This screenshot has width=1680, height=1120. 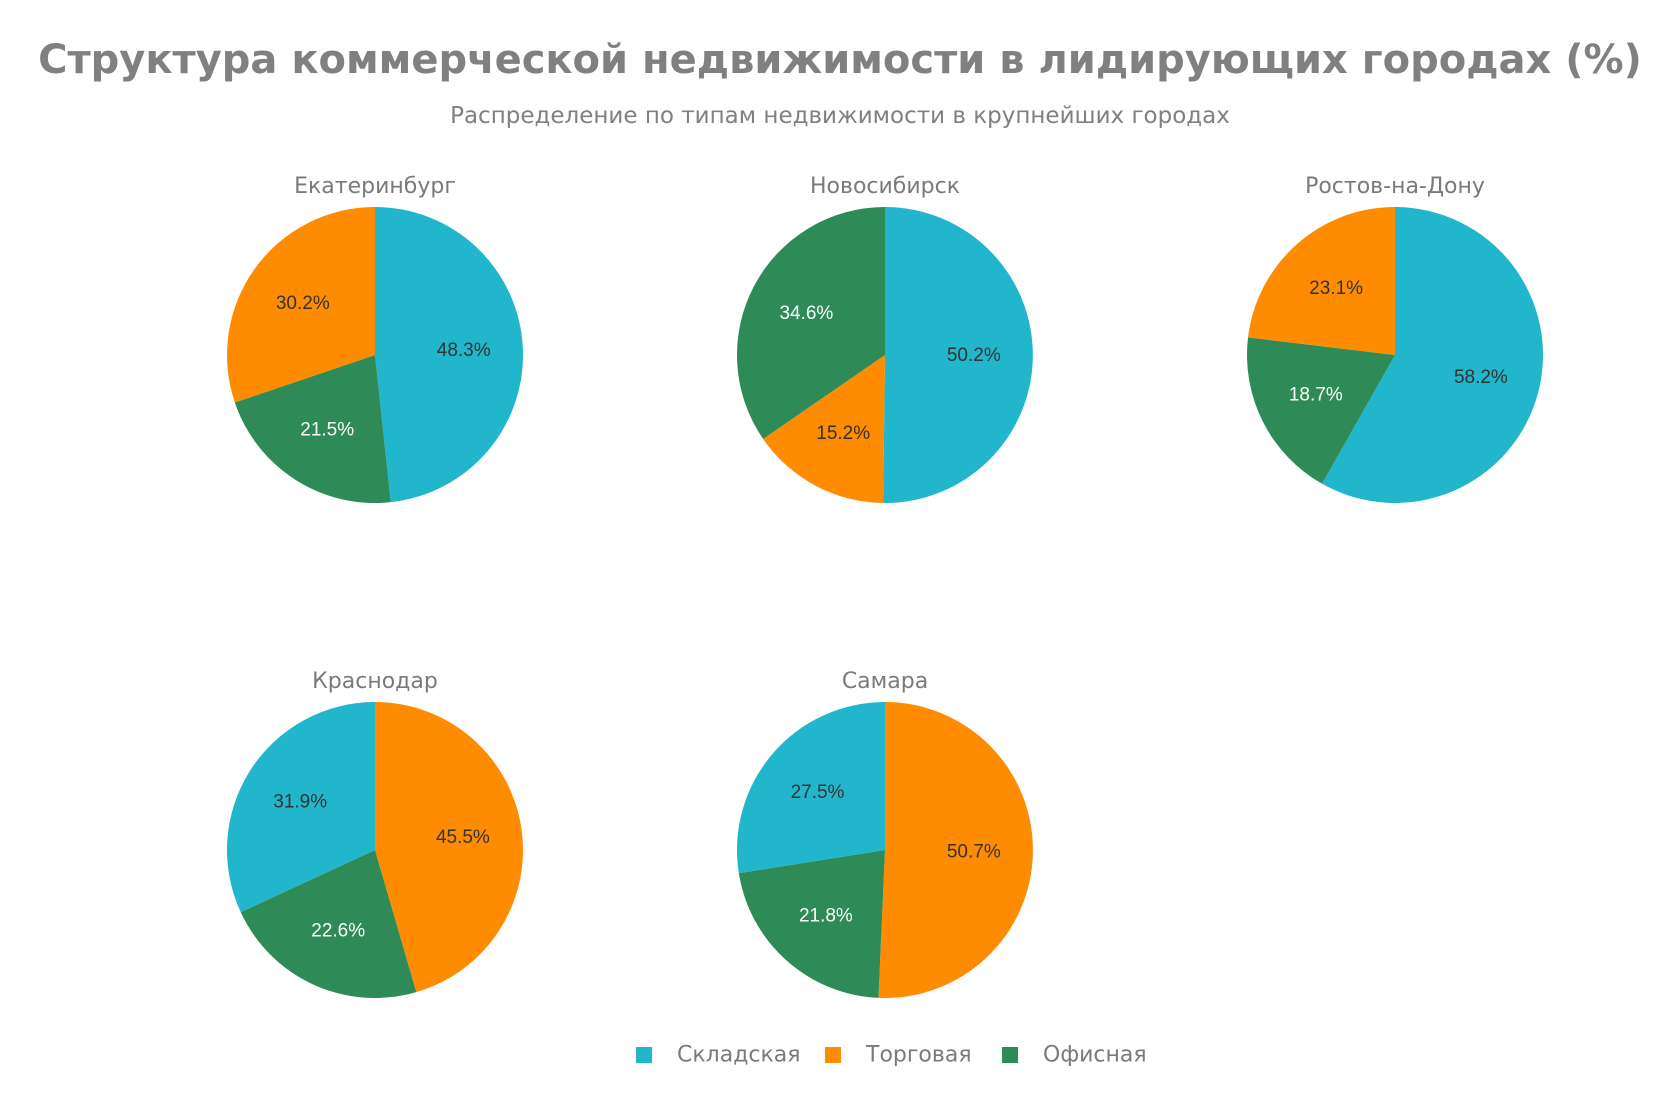 I want to click on slice-label: 15.2%, so click(x=843, y=433).